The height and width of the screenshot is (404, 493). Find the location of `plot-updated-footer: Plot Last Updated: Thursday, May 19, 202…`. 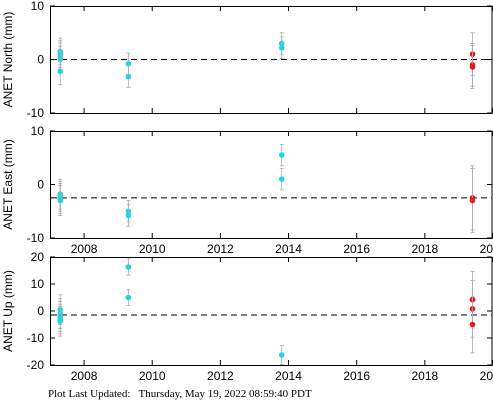

plot-updated-footer: Plot Last Updated: Thursday, May 19, 202… is located at coordinates (180, 394).